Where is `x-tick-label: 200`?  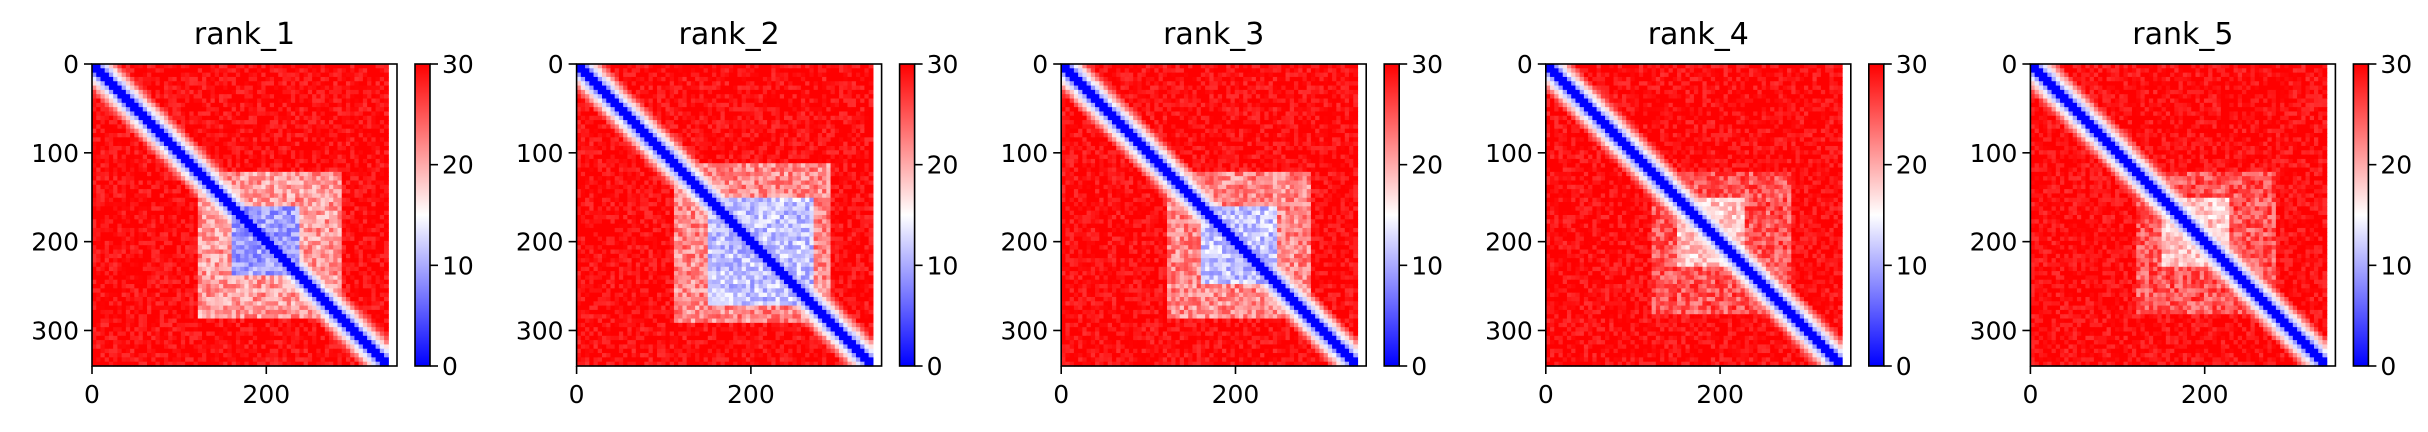
x-tick-label: 200 is located at coordinates (266, 394).